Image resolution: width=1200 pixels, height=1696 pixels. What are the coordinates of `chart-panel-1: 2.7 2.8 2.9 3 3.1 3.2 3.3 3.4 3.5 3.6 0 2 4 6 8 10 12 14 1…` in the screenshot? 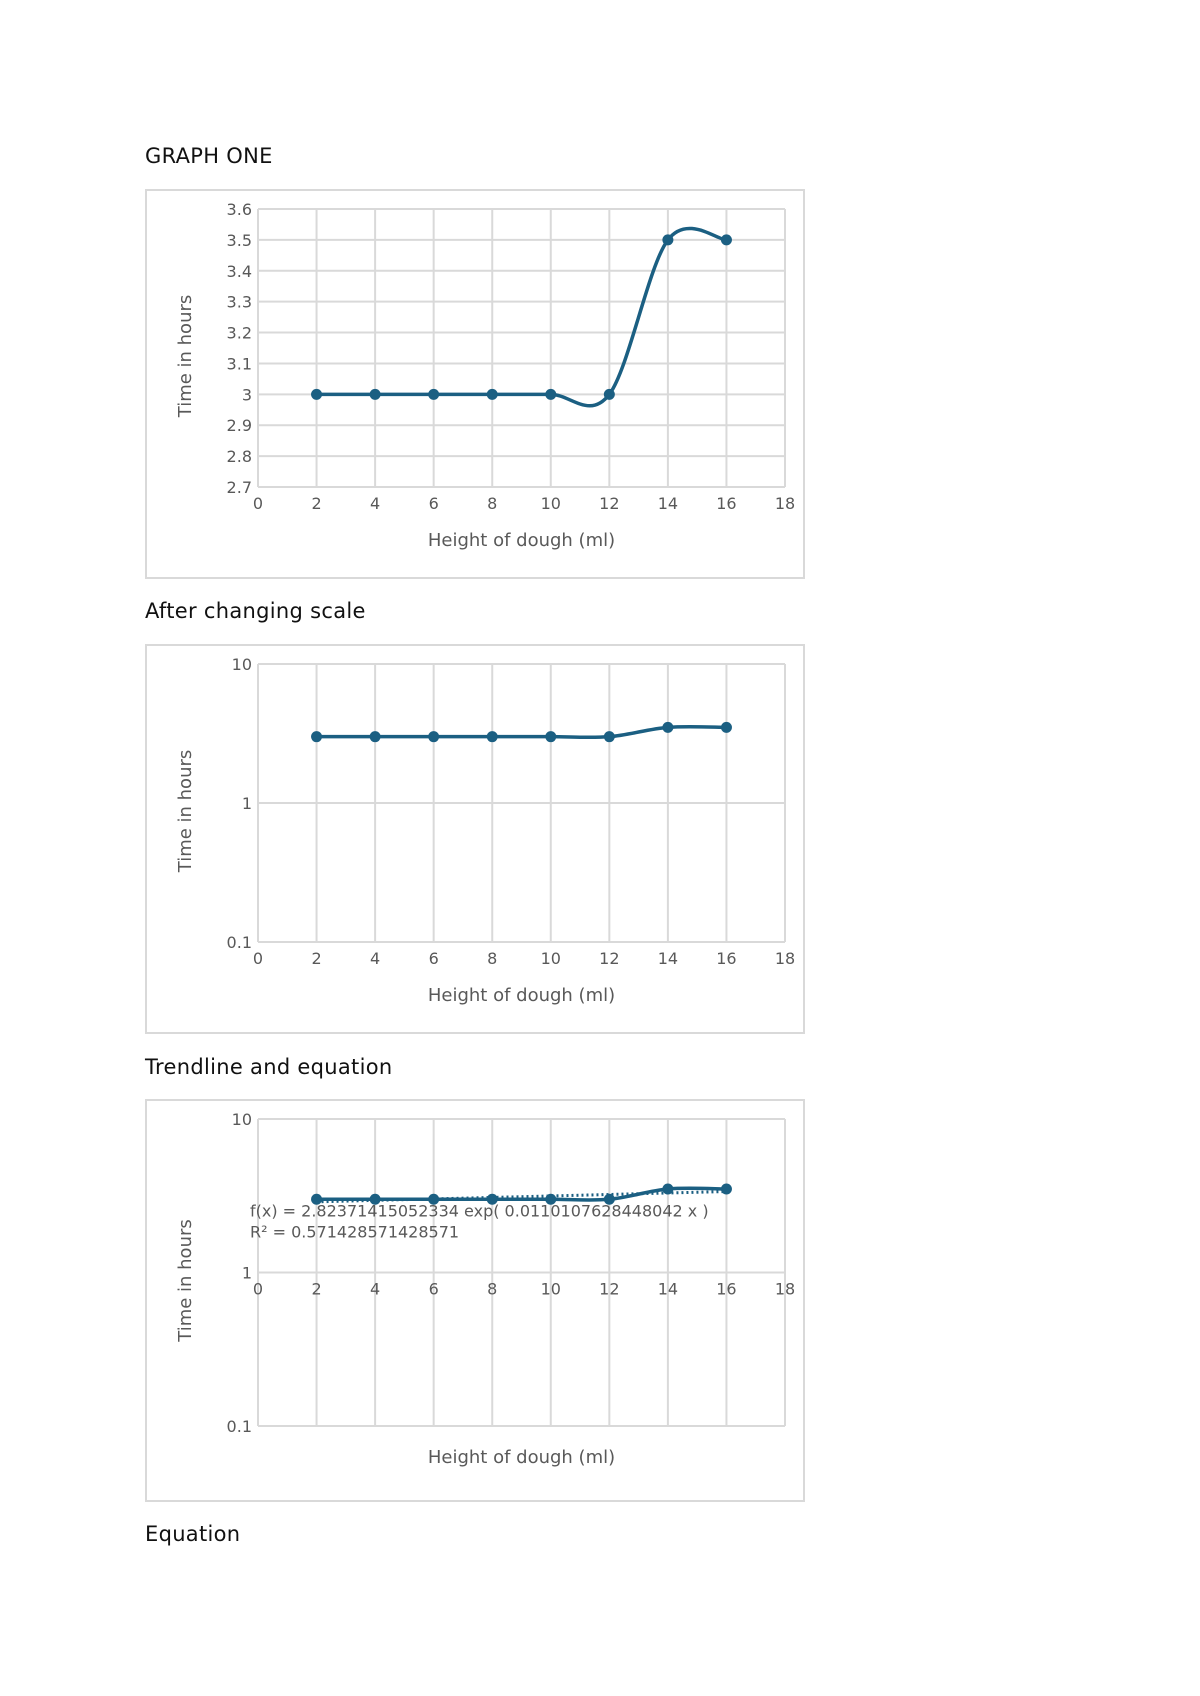 It's located at (475, 384).